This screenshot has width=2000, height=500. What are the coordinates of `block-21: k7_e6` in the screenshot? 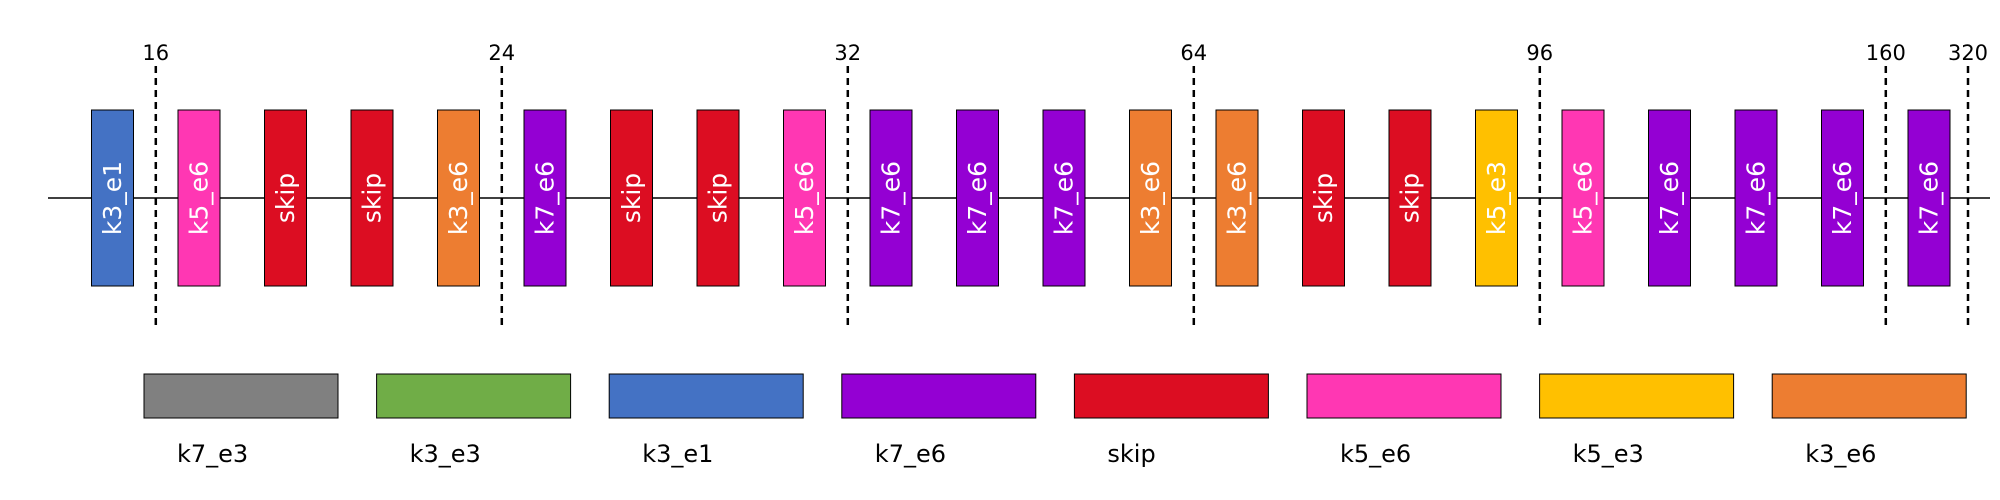 It's located at (1842, 198).